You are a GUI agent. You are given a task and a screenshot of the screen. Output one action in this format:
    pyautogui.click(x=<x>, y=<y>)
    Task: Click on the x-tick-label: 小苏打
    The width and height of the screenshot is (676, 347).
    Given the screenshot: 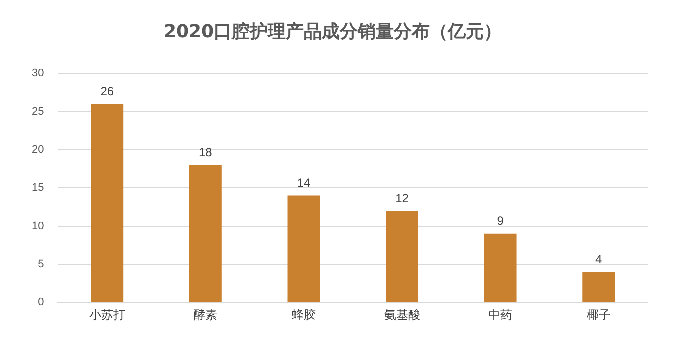 What is the action you would take?
    pyautogui.click(x=107, y=315)
    